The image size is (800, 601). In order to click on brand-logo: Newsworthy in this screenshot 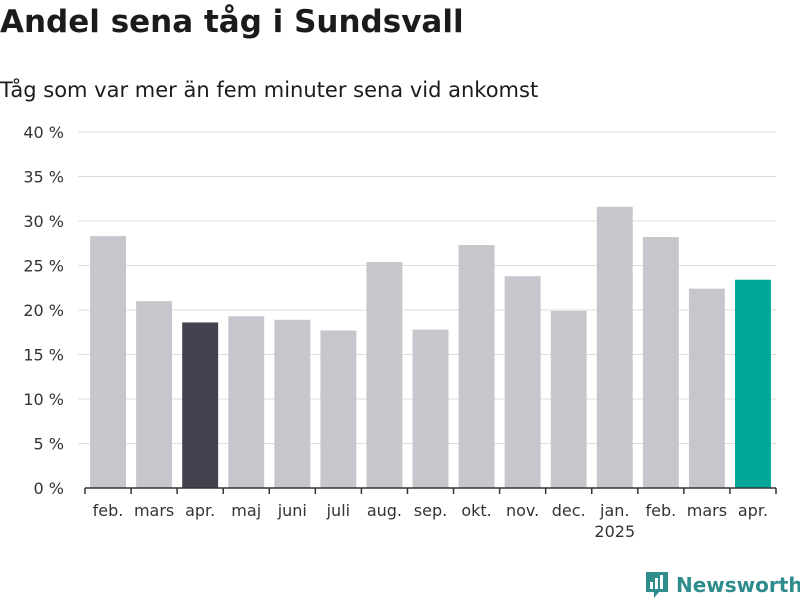, I will do `click(722, 585)`.